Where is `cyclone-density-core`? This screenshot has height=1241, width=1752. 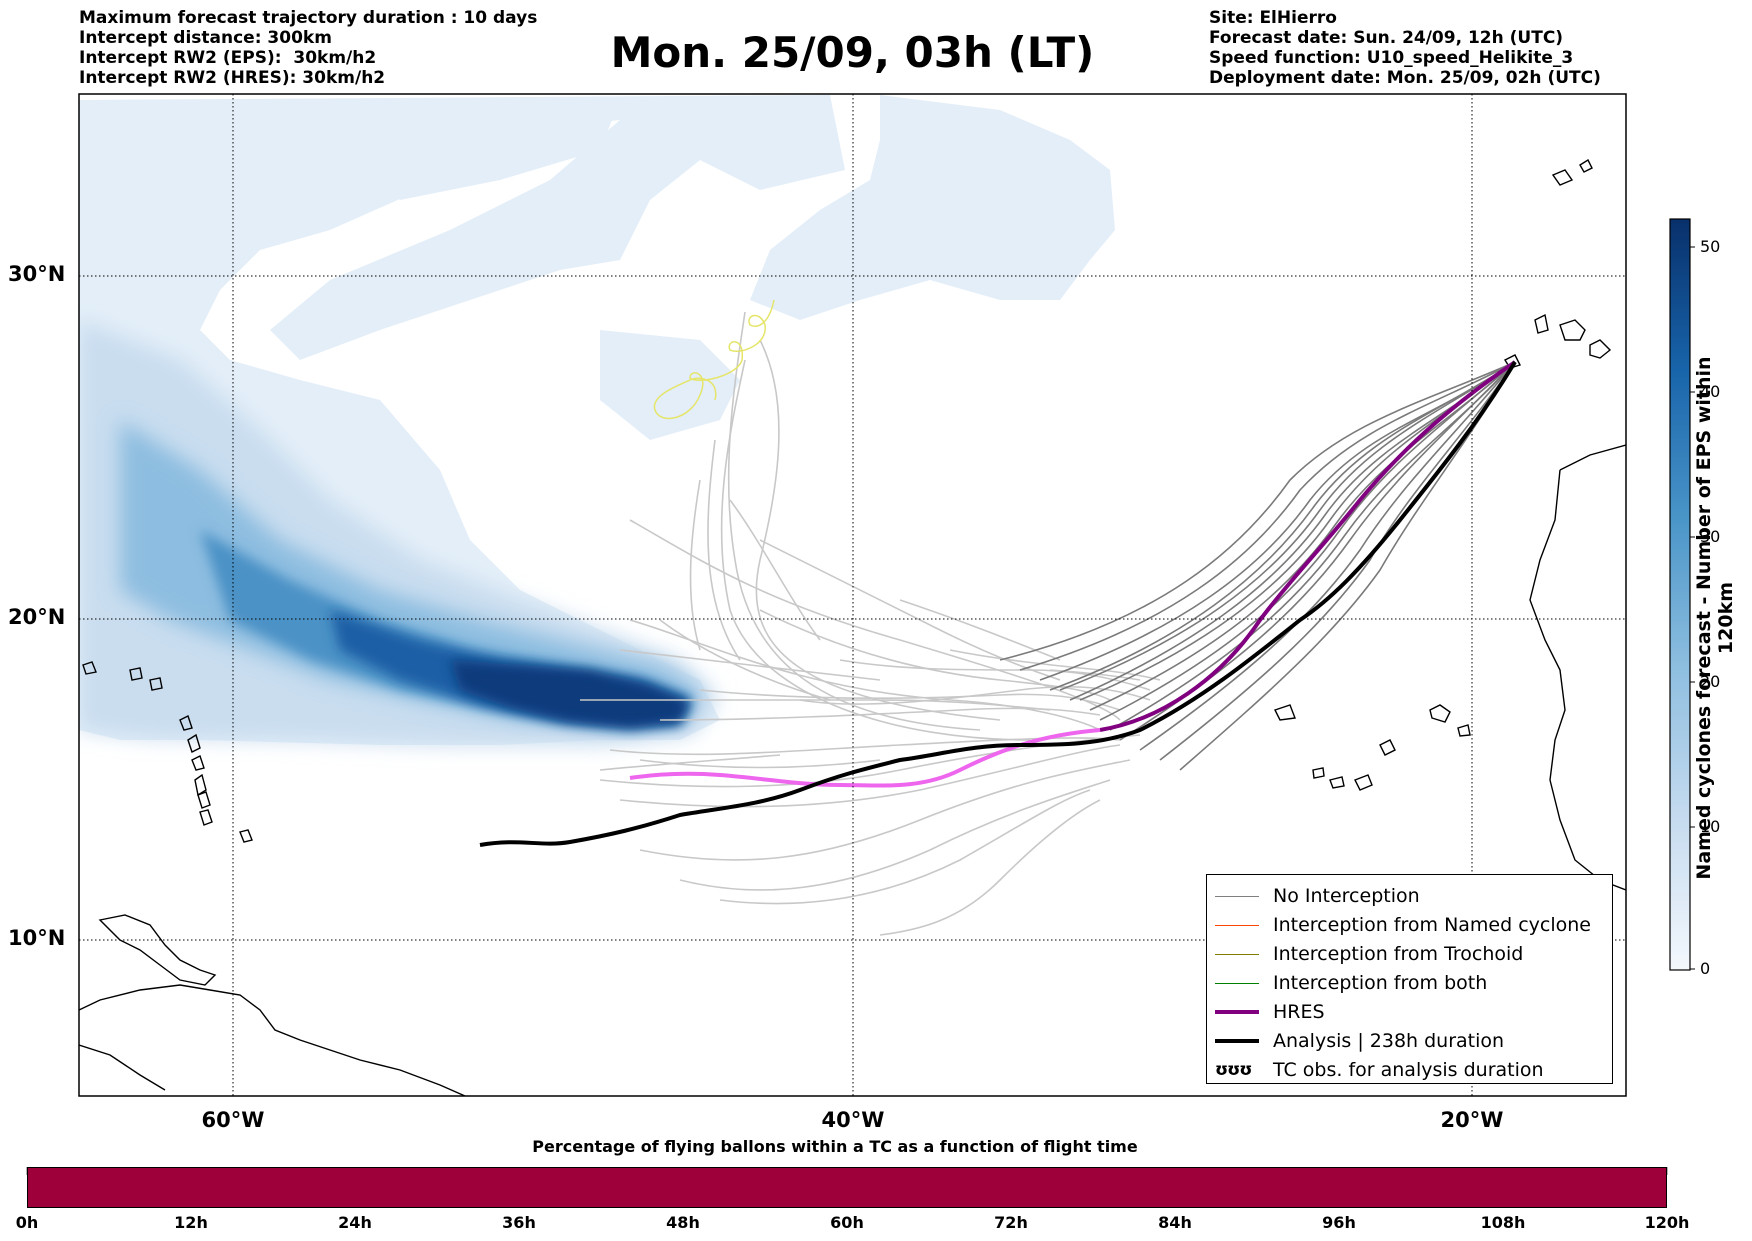 cyclone-density-core is located at coordinates (399, 532).